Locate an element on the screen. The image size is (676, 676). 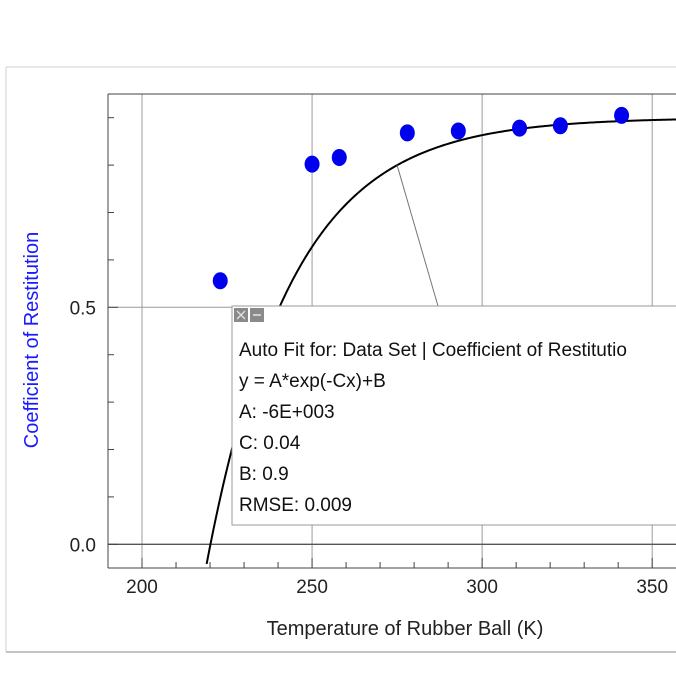
fit-box-line-2: A: -6E+003 is located at coordinates (287, 412).